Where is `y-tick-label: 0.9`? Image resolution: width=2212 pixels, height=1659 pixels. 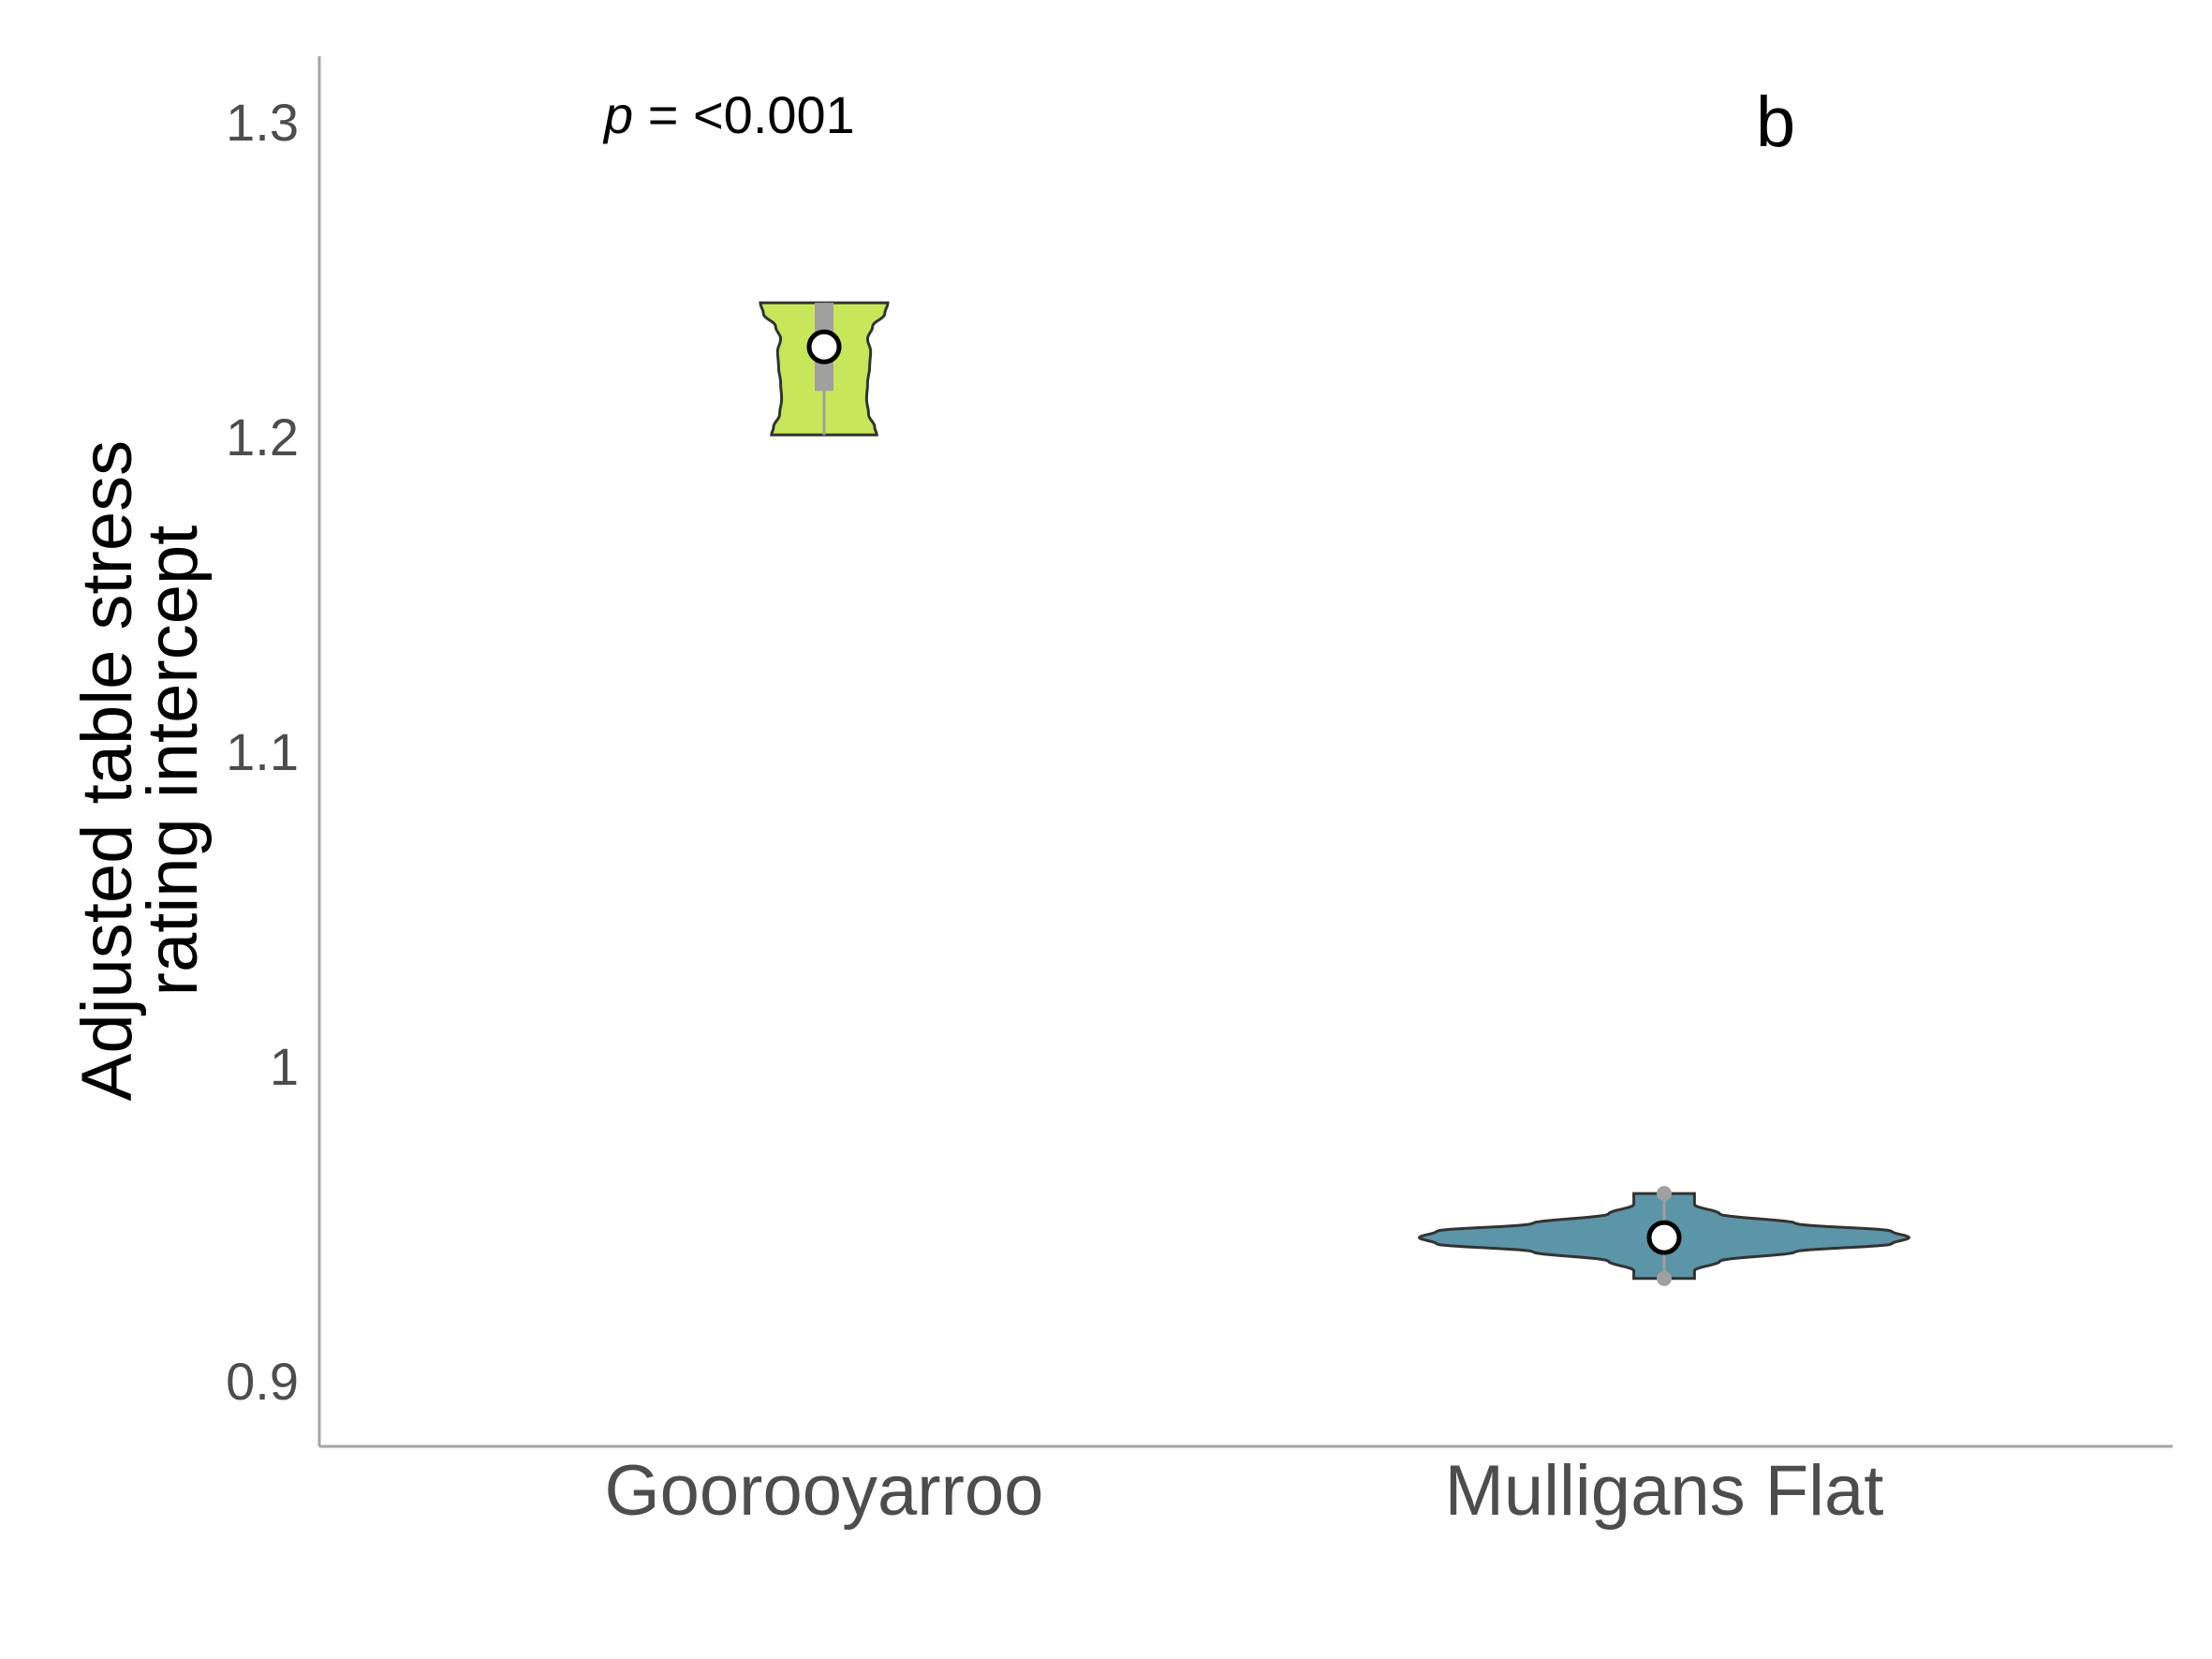
y-tick-label: 0.9 is located at coordinates (262, 1382).